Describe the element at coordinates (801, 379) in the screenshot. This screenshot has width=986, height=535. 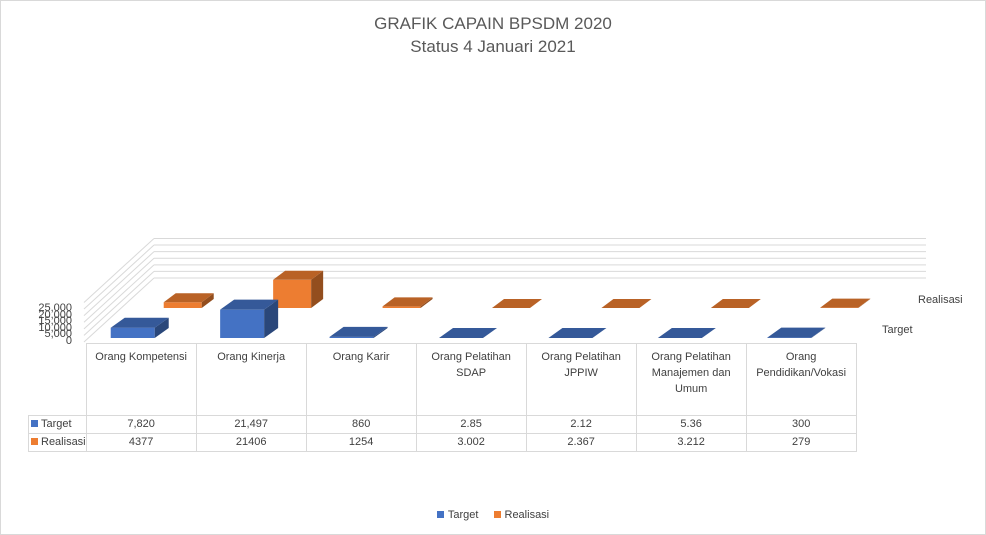
I see `category-label: Orang Pendidikan/Vokasi` at that location.